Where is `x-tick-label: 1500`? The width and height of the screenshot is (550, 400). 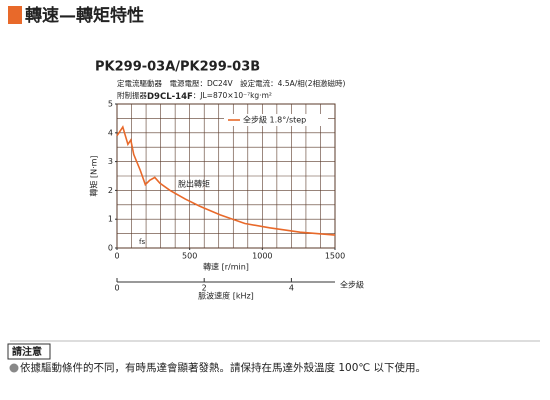 x-tick-label: 1500 is located at coordinates (335, 256).